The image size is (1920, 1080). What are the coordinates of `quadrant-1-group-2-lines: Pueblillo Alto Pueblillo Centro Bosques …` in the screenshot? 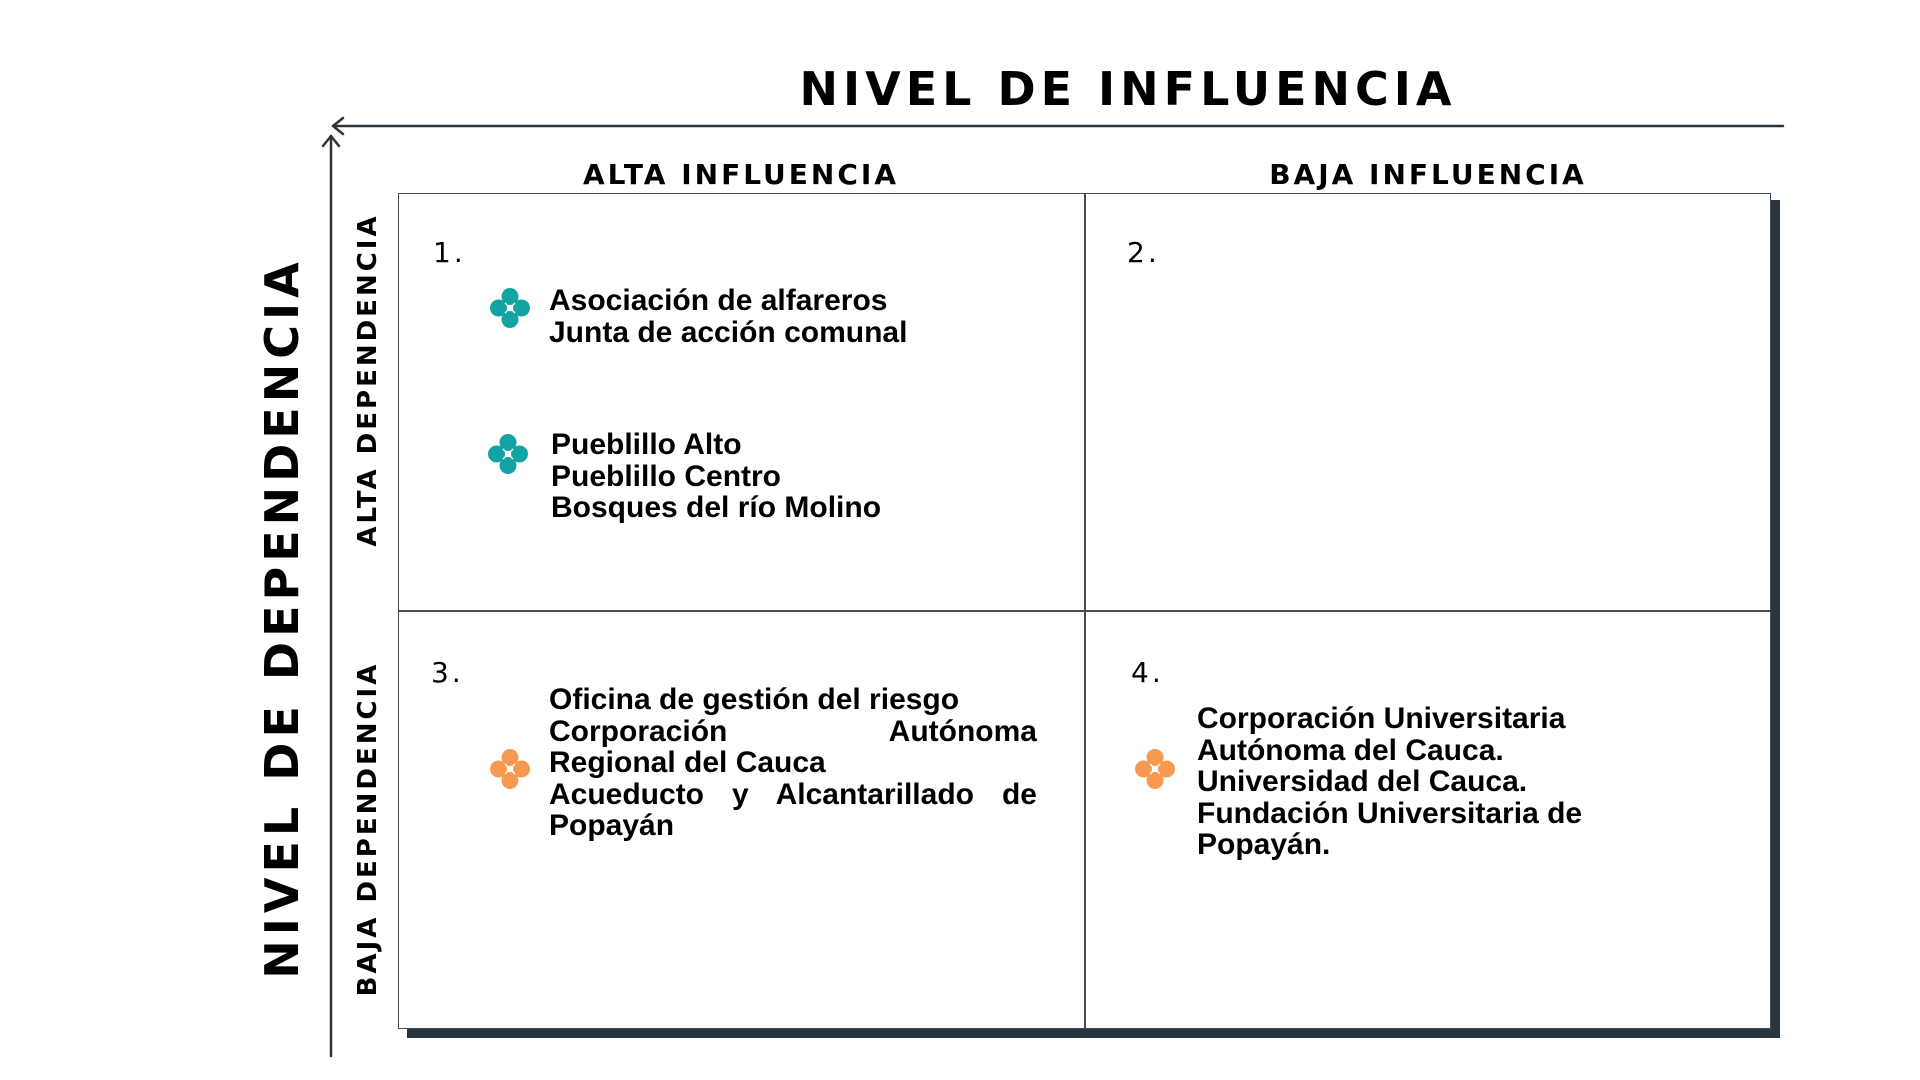 It's located at (716, 476).